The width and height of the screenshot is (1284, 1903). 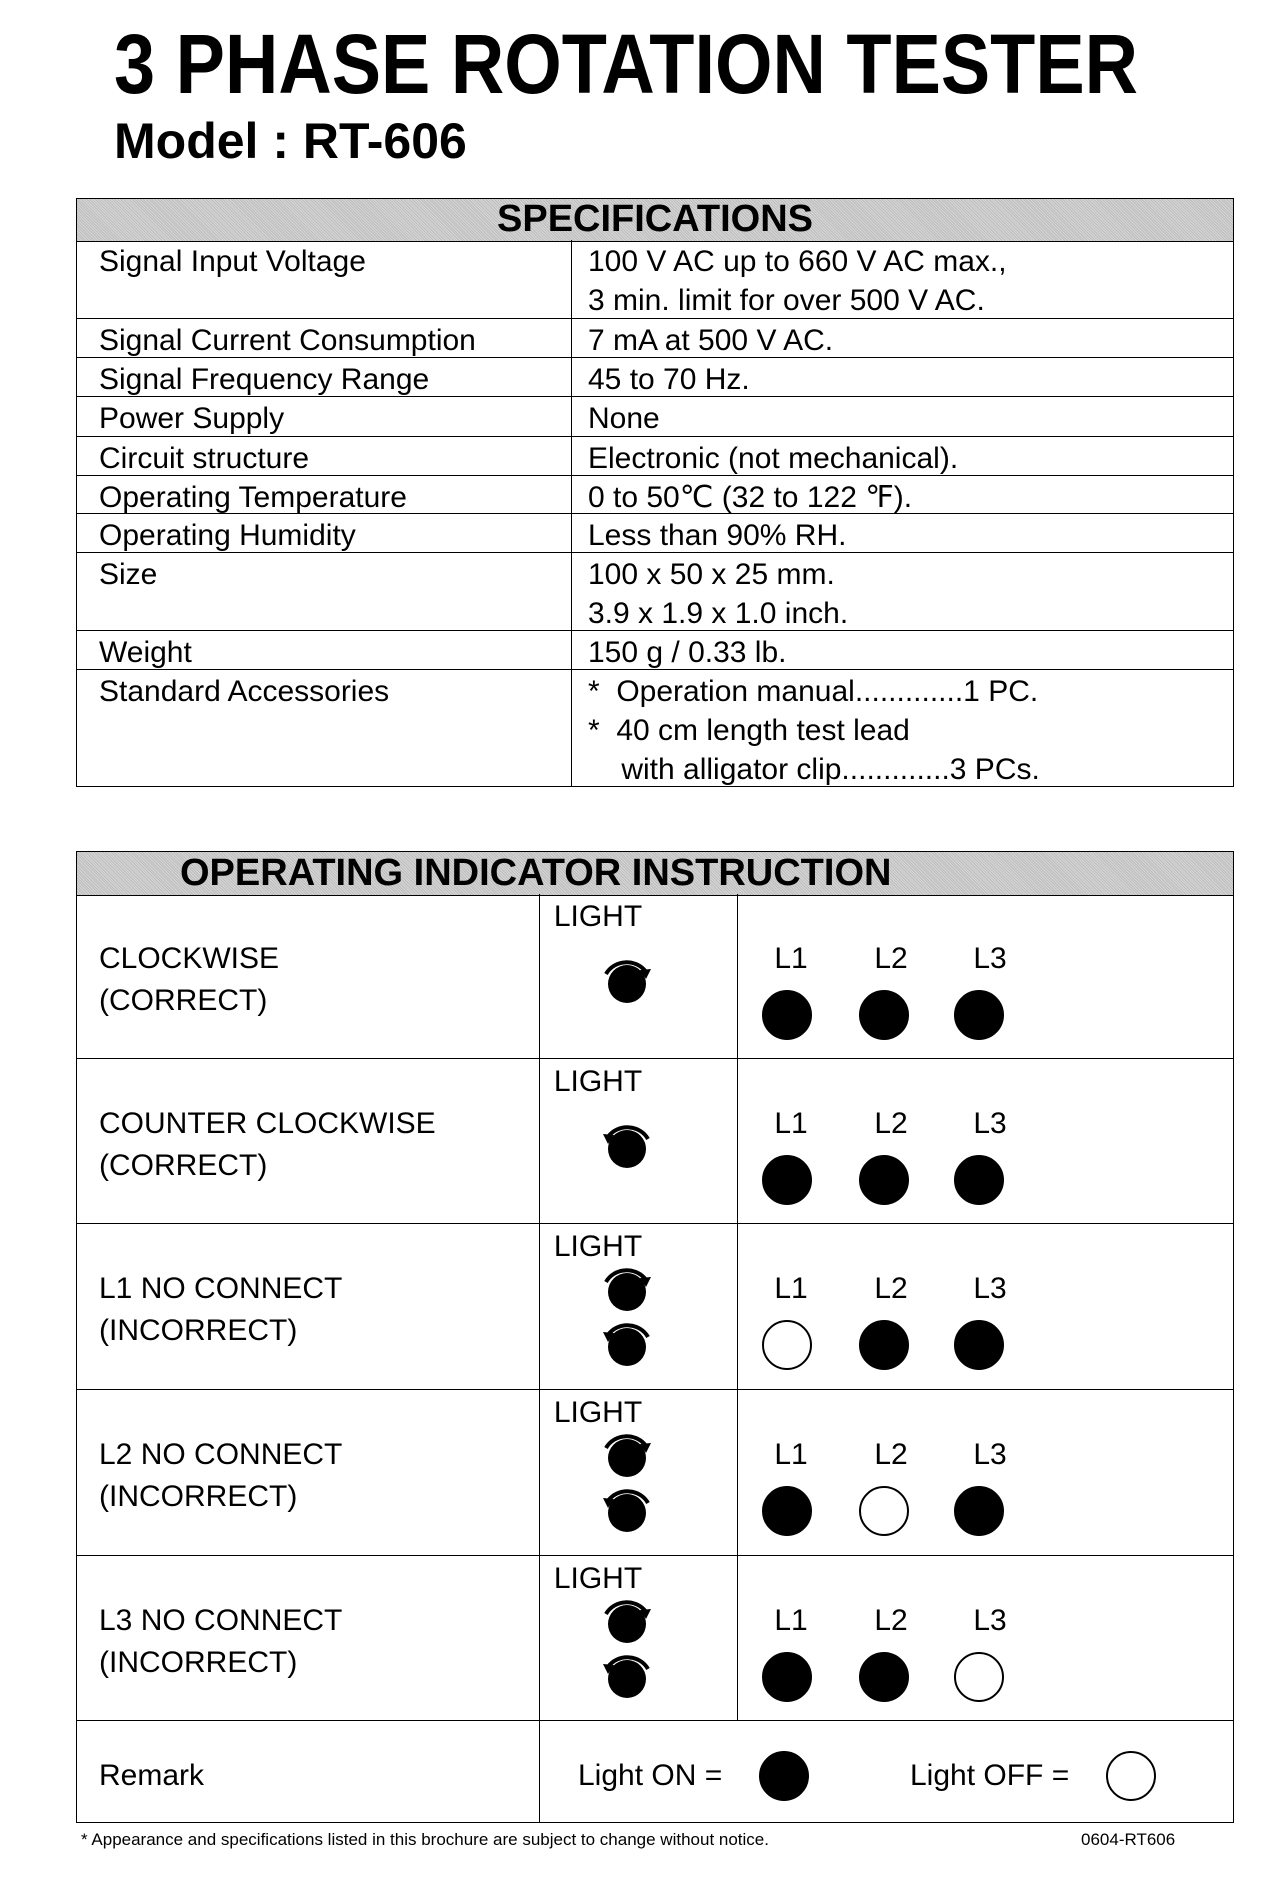 What do you see at coordinates (192, 418) in the screenshot?
I see `spec-label: Power Supply` at bounding box center [192, 418].